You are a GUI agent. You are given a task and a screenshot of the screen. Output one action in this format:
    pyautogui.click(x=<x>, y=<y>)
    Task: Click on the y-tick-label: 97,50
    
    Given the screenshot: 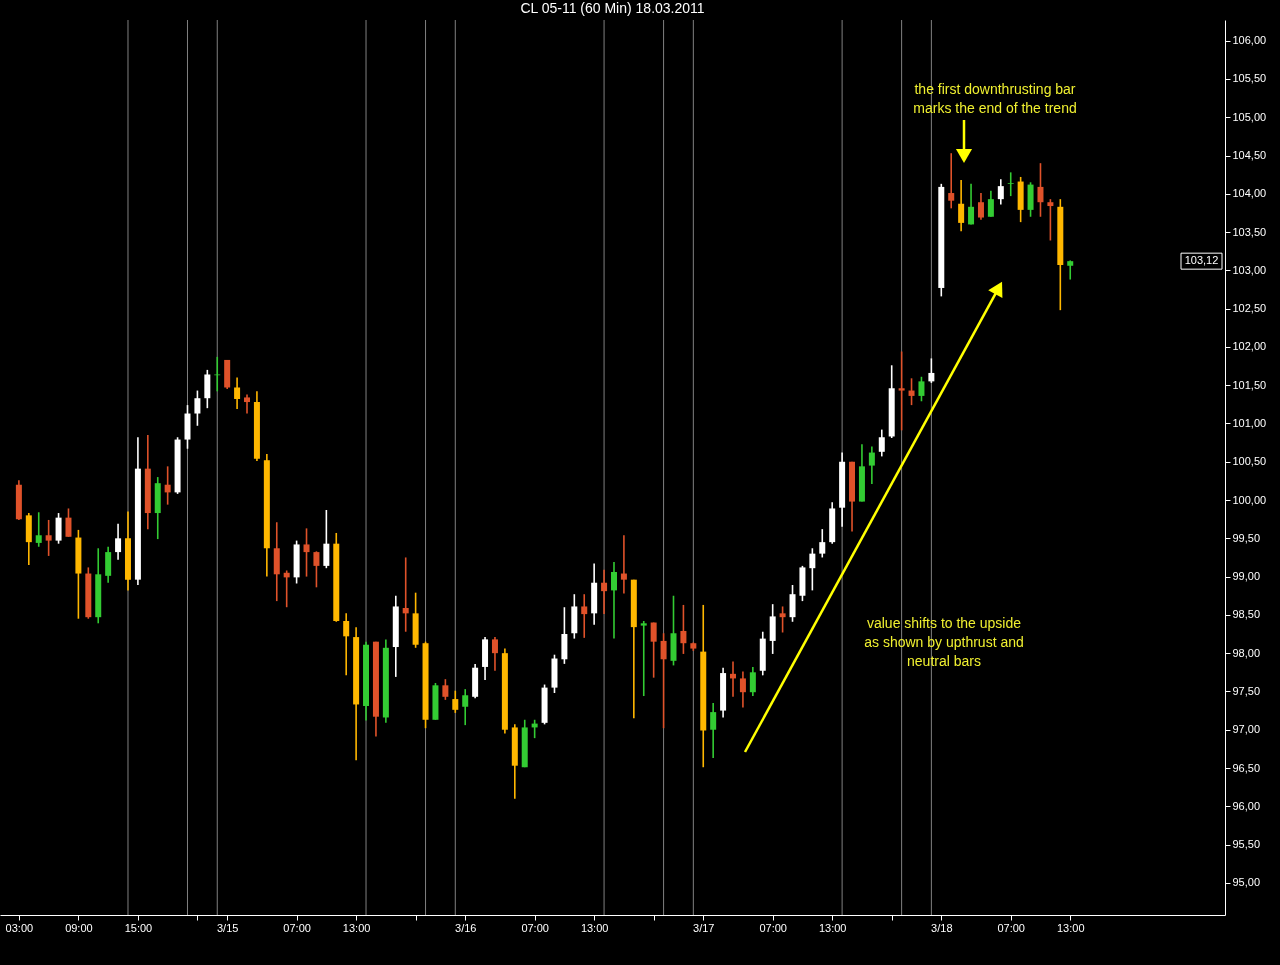 What is the action you would take?
    pyautogui.click(x=1246, y=690)
    